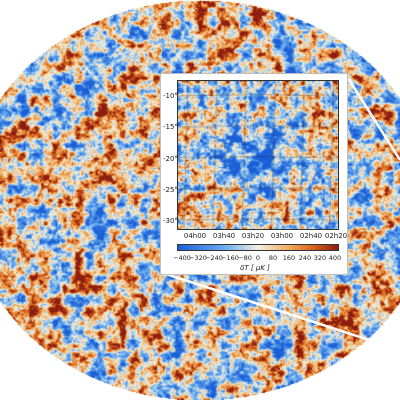 Image resolution: width=400 pixels, height=400 pixels. What do you see at coordinates (182, 258) in the screenshot?
I see `colorbar-tick: −400` at bounding box center [182, 258].